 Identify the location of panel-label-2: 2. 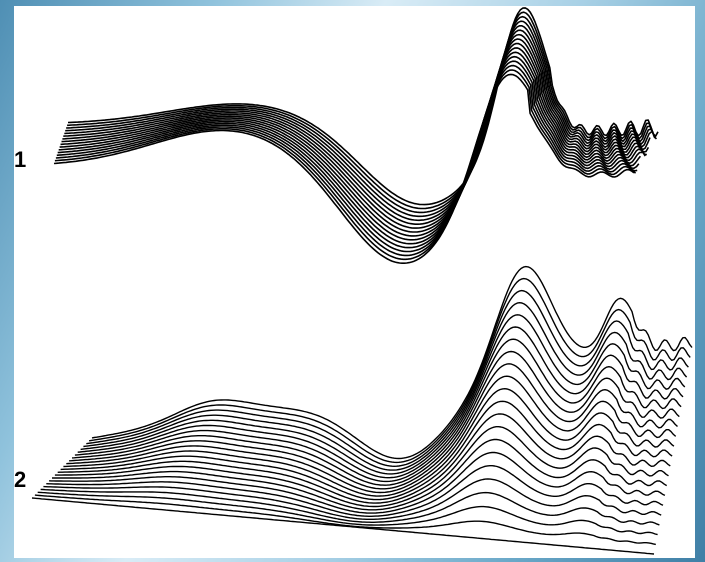
(20, 479).